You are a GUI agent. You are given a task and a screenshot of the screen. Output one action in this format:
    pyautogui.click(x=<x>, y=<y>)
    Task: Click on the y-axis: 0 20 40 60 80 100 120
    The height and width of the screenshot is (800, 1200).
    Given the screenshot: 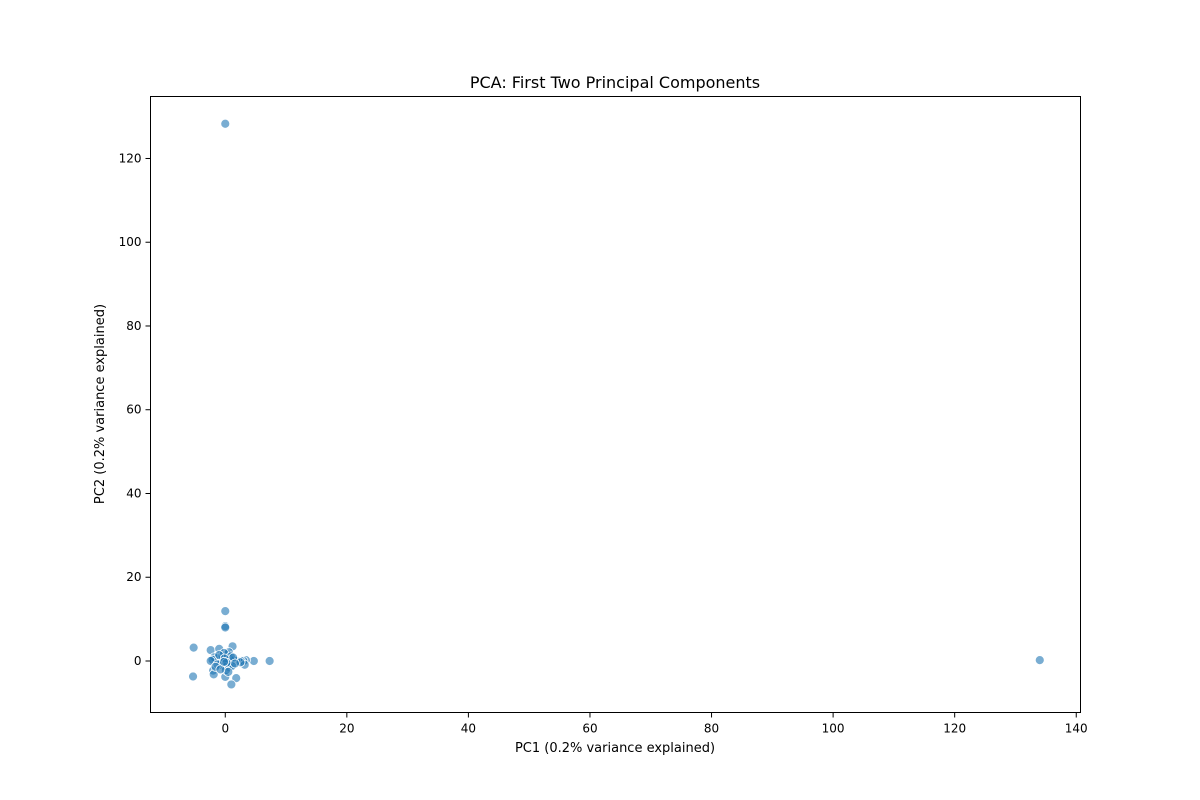 What is the action you would take?
    pyautogui.click(x=135, y=409)
    